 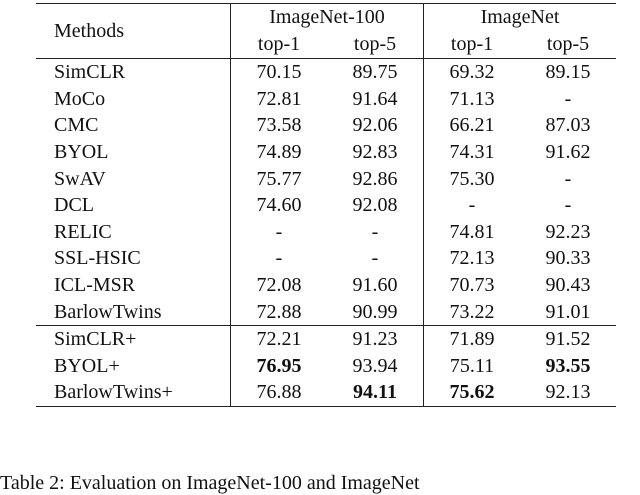 I want to click on value-cell: 89.75, so click(x=375, y=72).